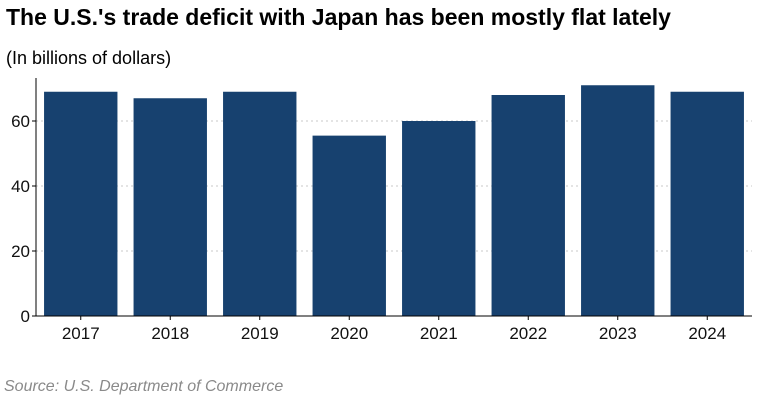  What do you see at coordinates (618, 333) in the screenshot?
I see `x-tick-label: 2023` at bounding box center [618, 333].